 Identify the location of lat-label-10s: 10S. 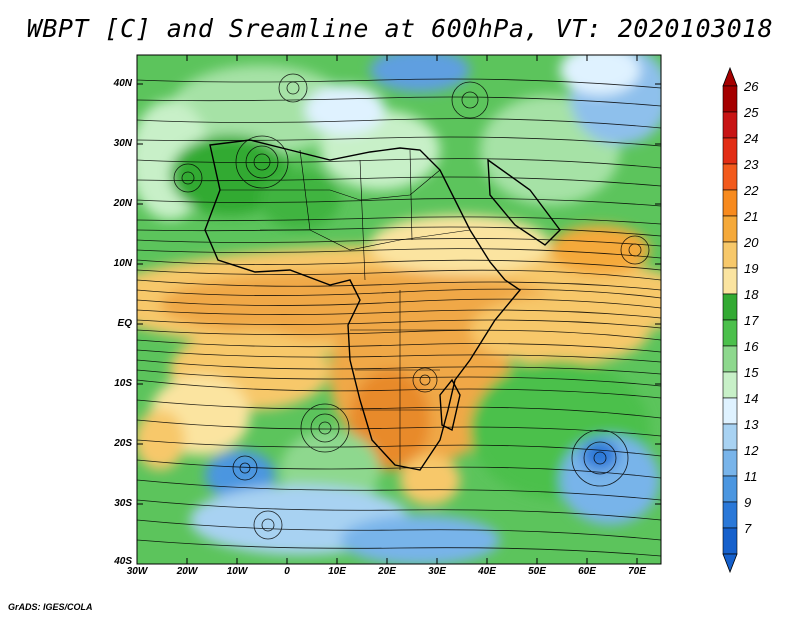
(123, 383).